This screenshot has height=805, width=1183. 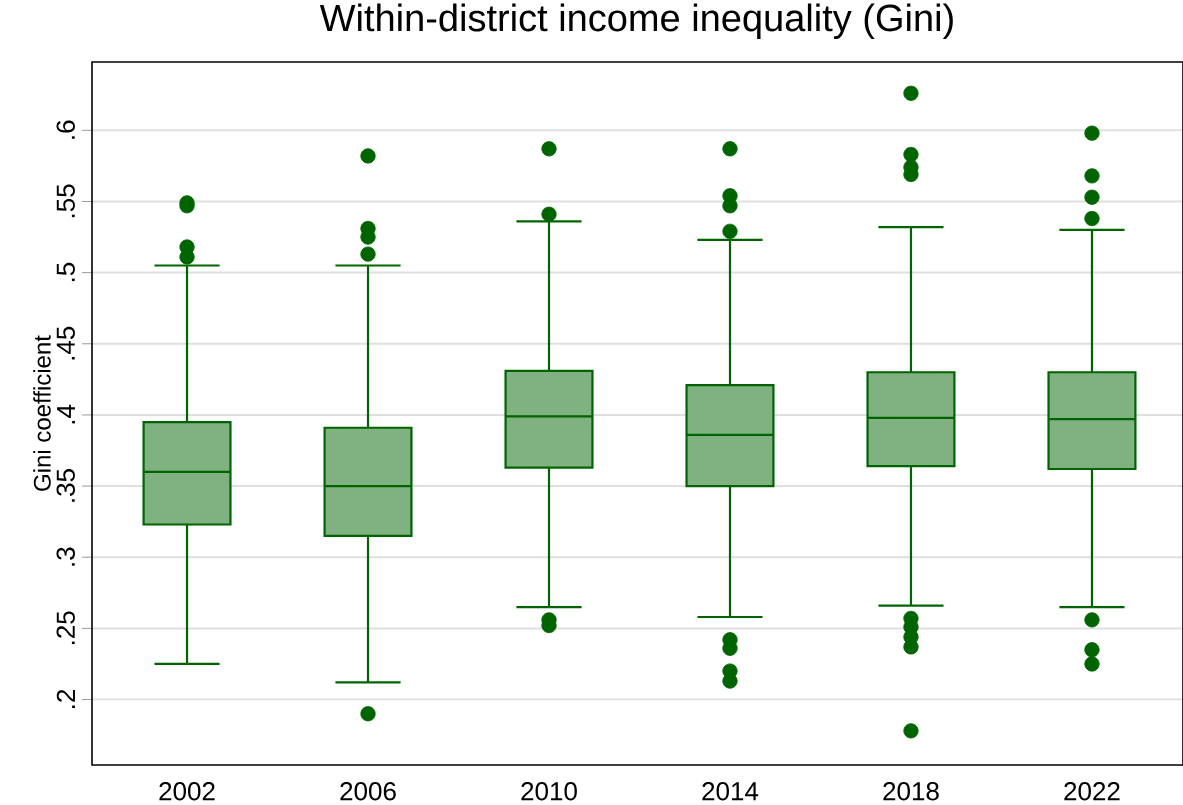 What do you see at coordinates (65, 556) in the screenshot?
I see `y-tick-label: .3` at bounding box center [65, 556].